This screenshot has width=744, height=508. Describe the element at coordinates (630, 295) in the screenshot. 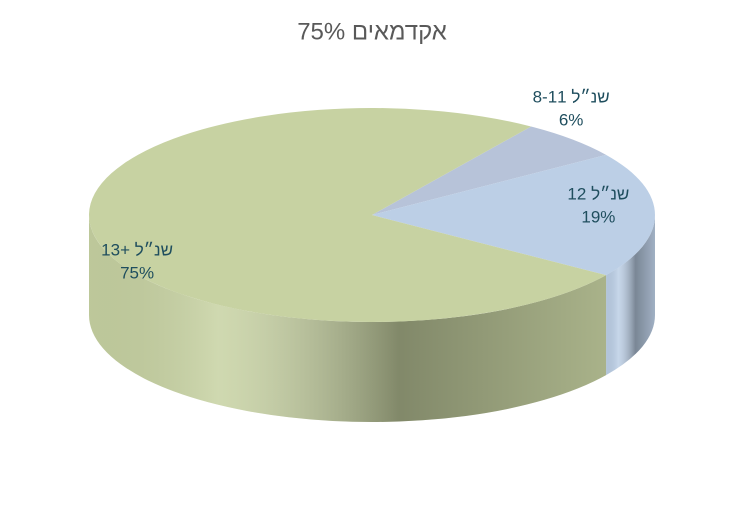

I see `side-shading` at that location.